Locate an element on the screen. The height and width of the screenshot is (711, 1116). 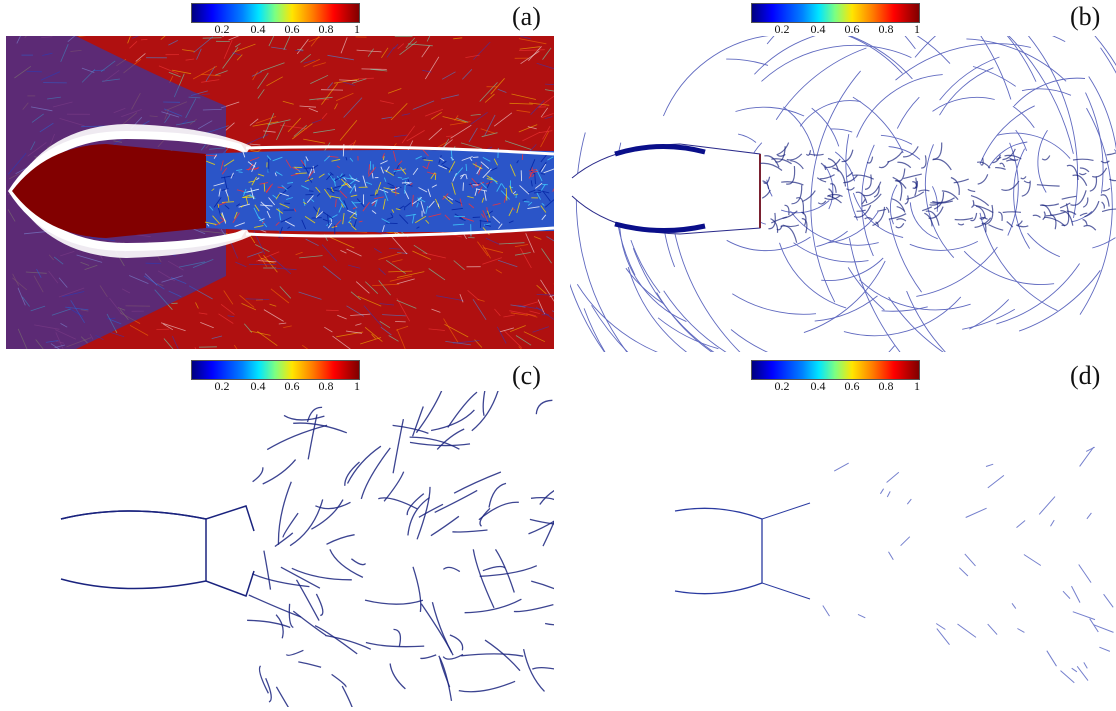
colorbar-tick: 0.4 is located at coordinates (818, 386).